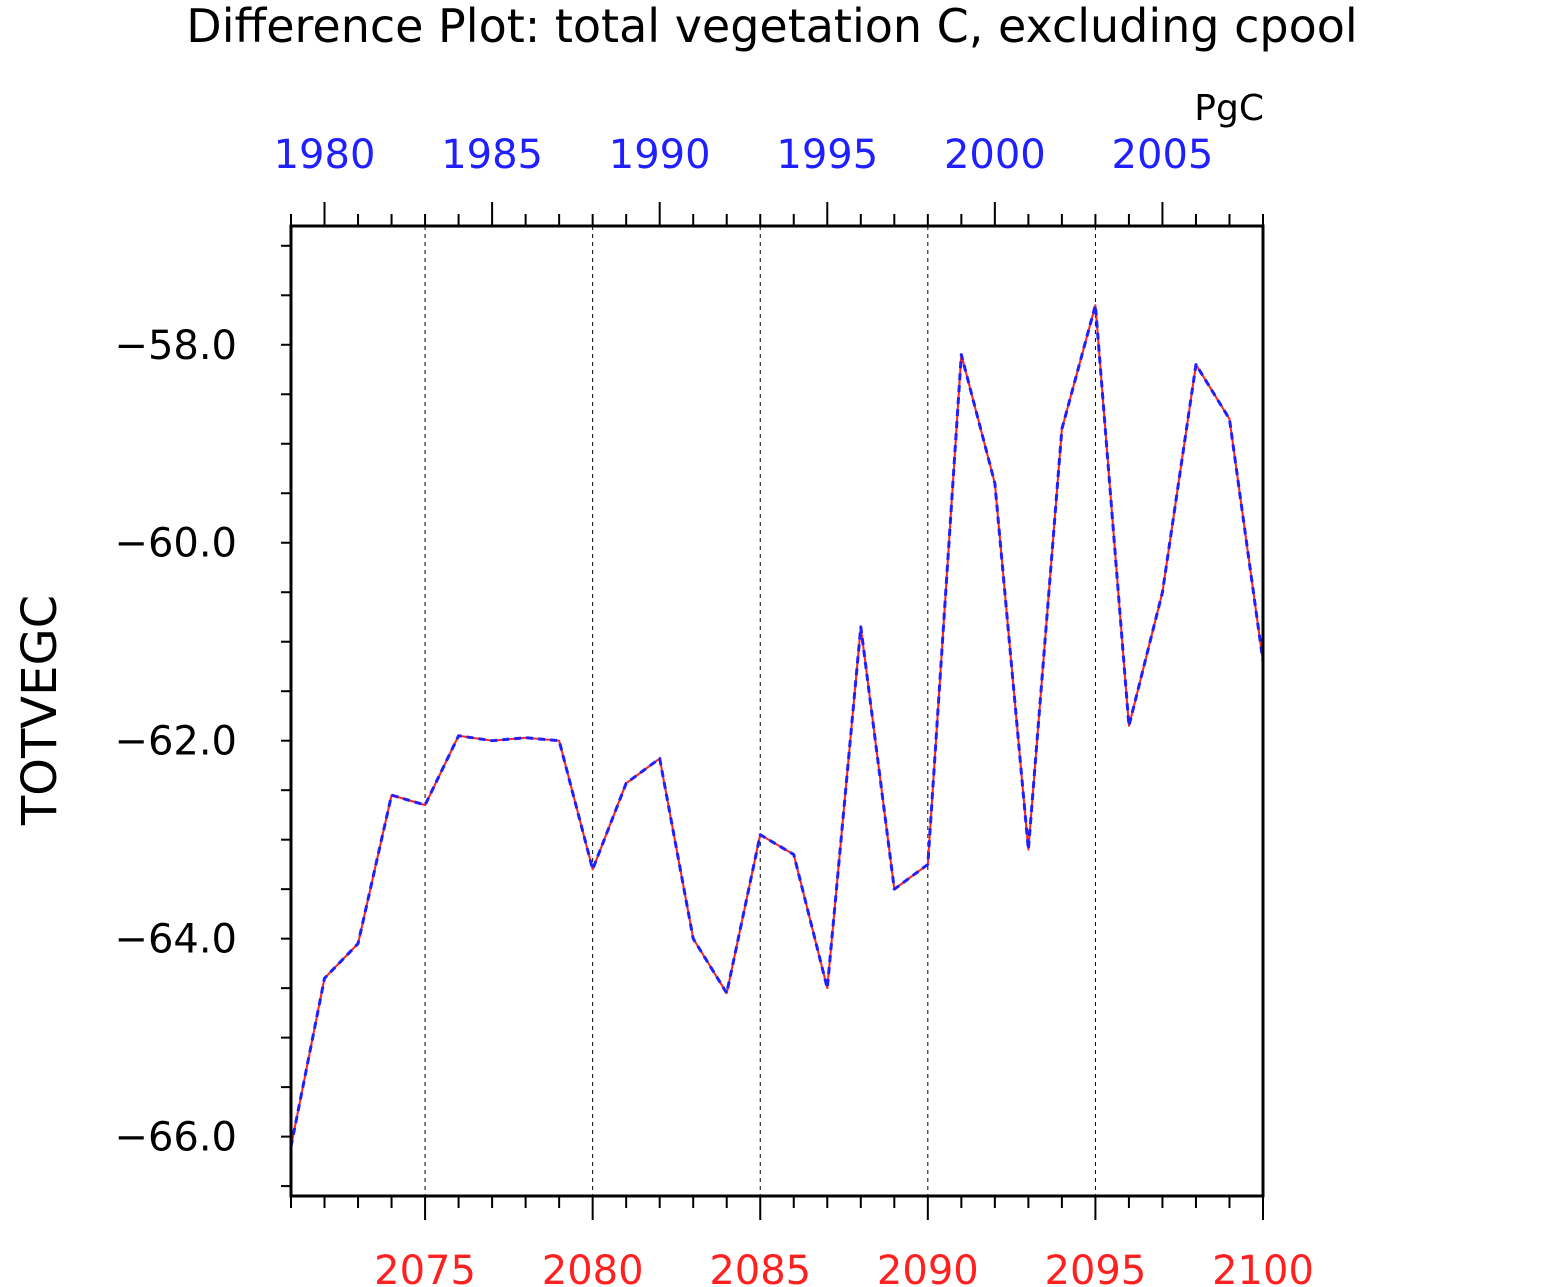  I want to click on y-tick-label: −64.0, so click(175, 940).